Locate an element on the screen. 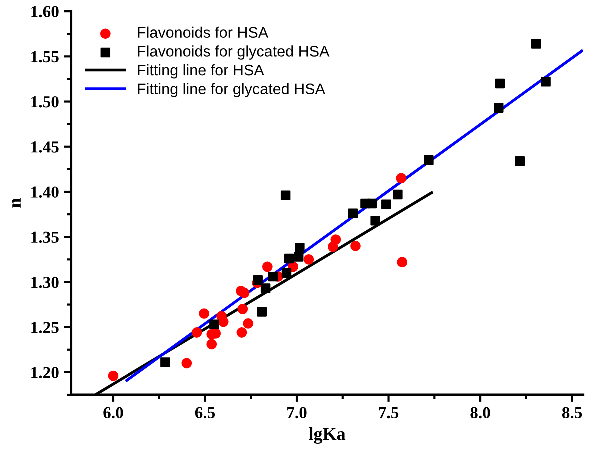 The image size is (594, 462). y-tick-label: 1.45 is located at coordinates (45, 147).